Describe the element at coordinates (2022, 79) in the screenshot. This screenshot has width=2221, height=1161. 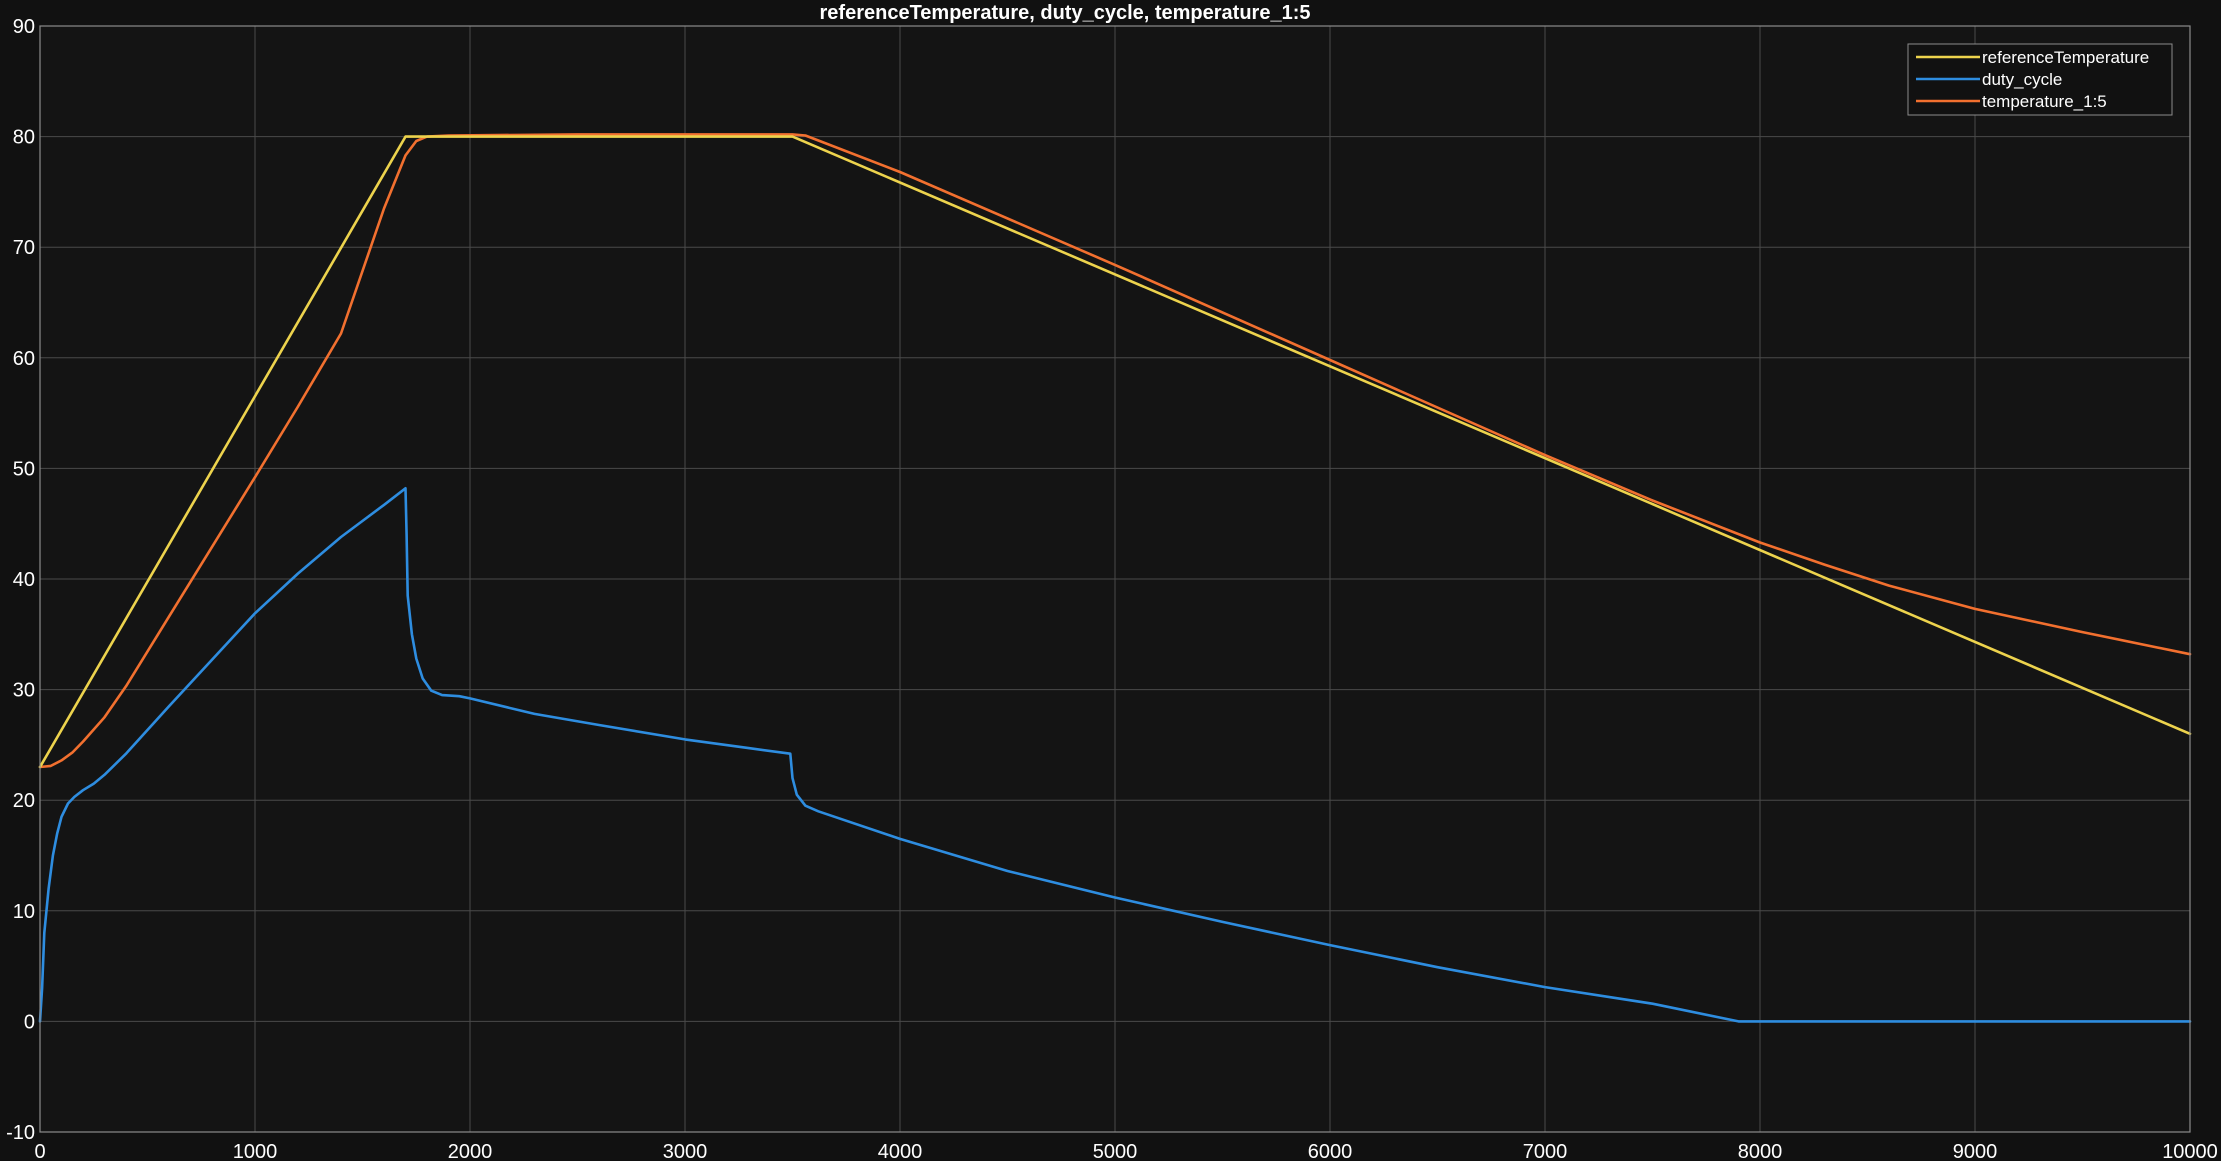
I see `legend-label: duty_cycle` at that location.